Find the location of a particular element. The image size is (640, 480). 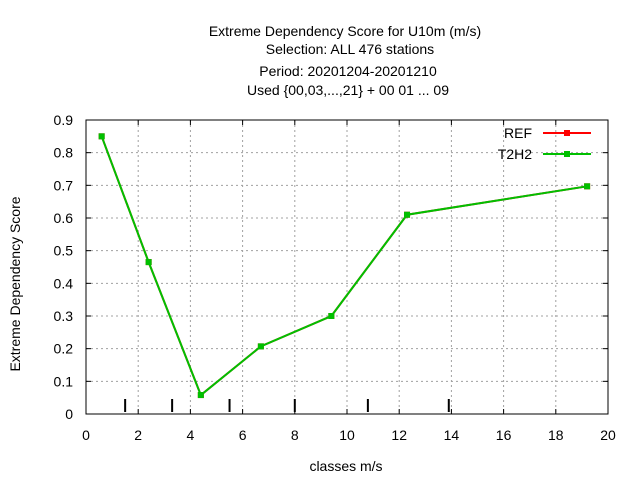

y-axis-label: Extreme Dependency Score is located at coordinates (15, 283).